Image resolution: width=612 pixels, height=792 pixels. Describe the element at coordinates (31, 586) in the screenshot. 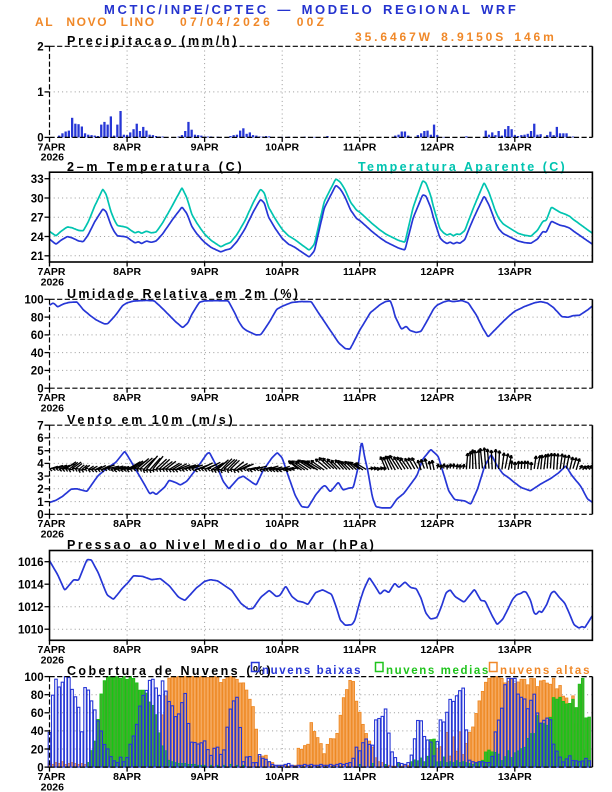

I see `svg-text: 1014` at that location.